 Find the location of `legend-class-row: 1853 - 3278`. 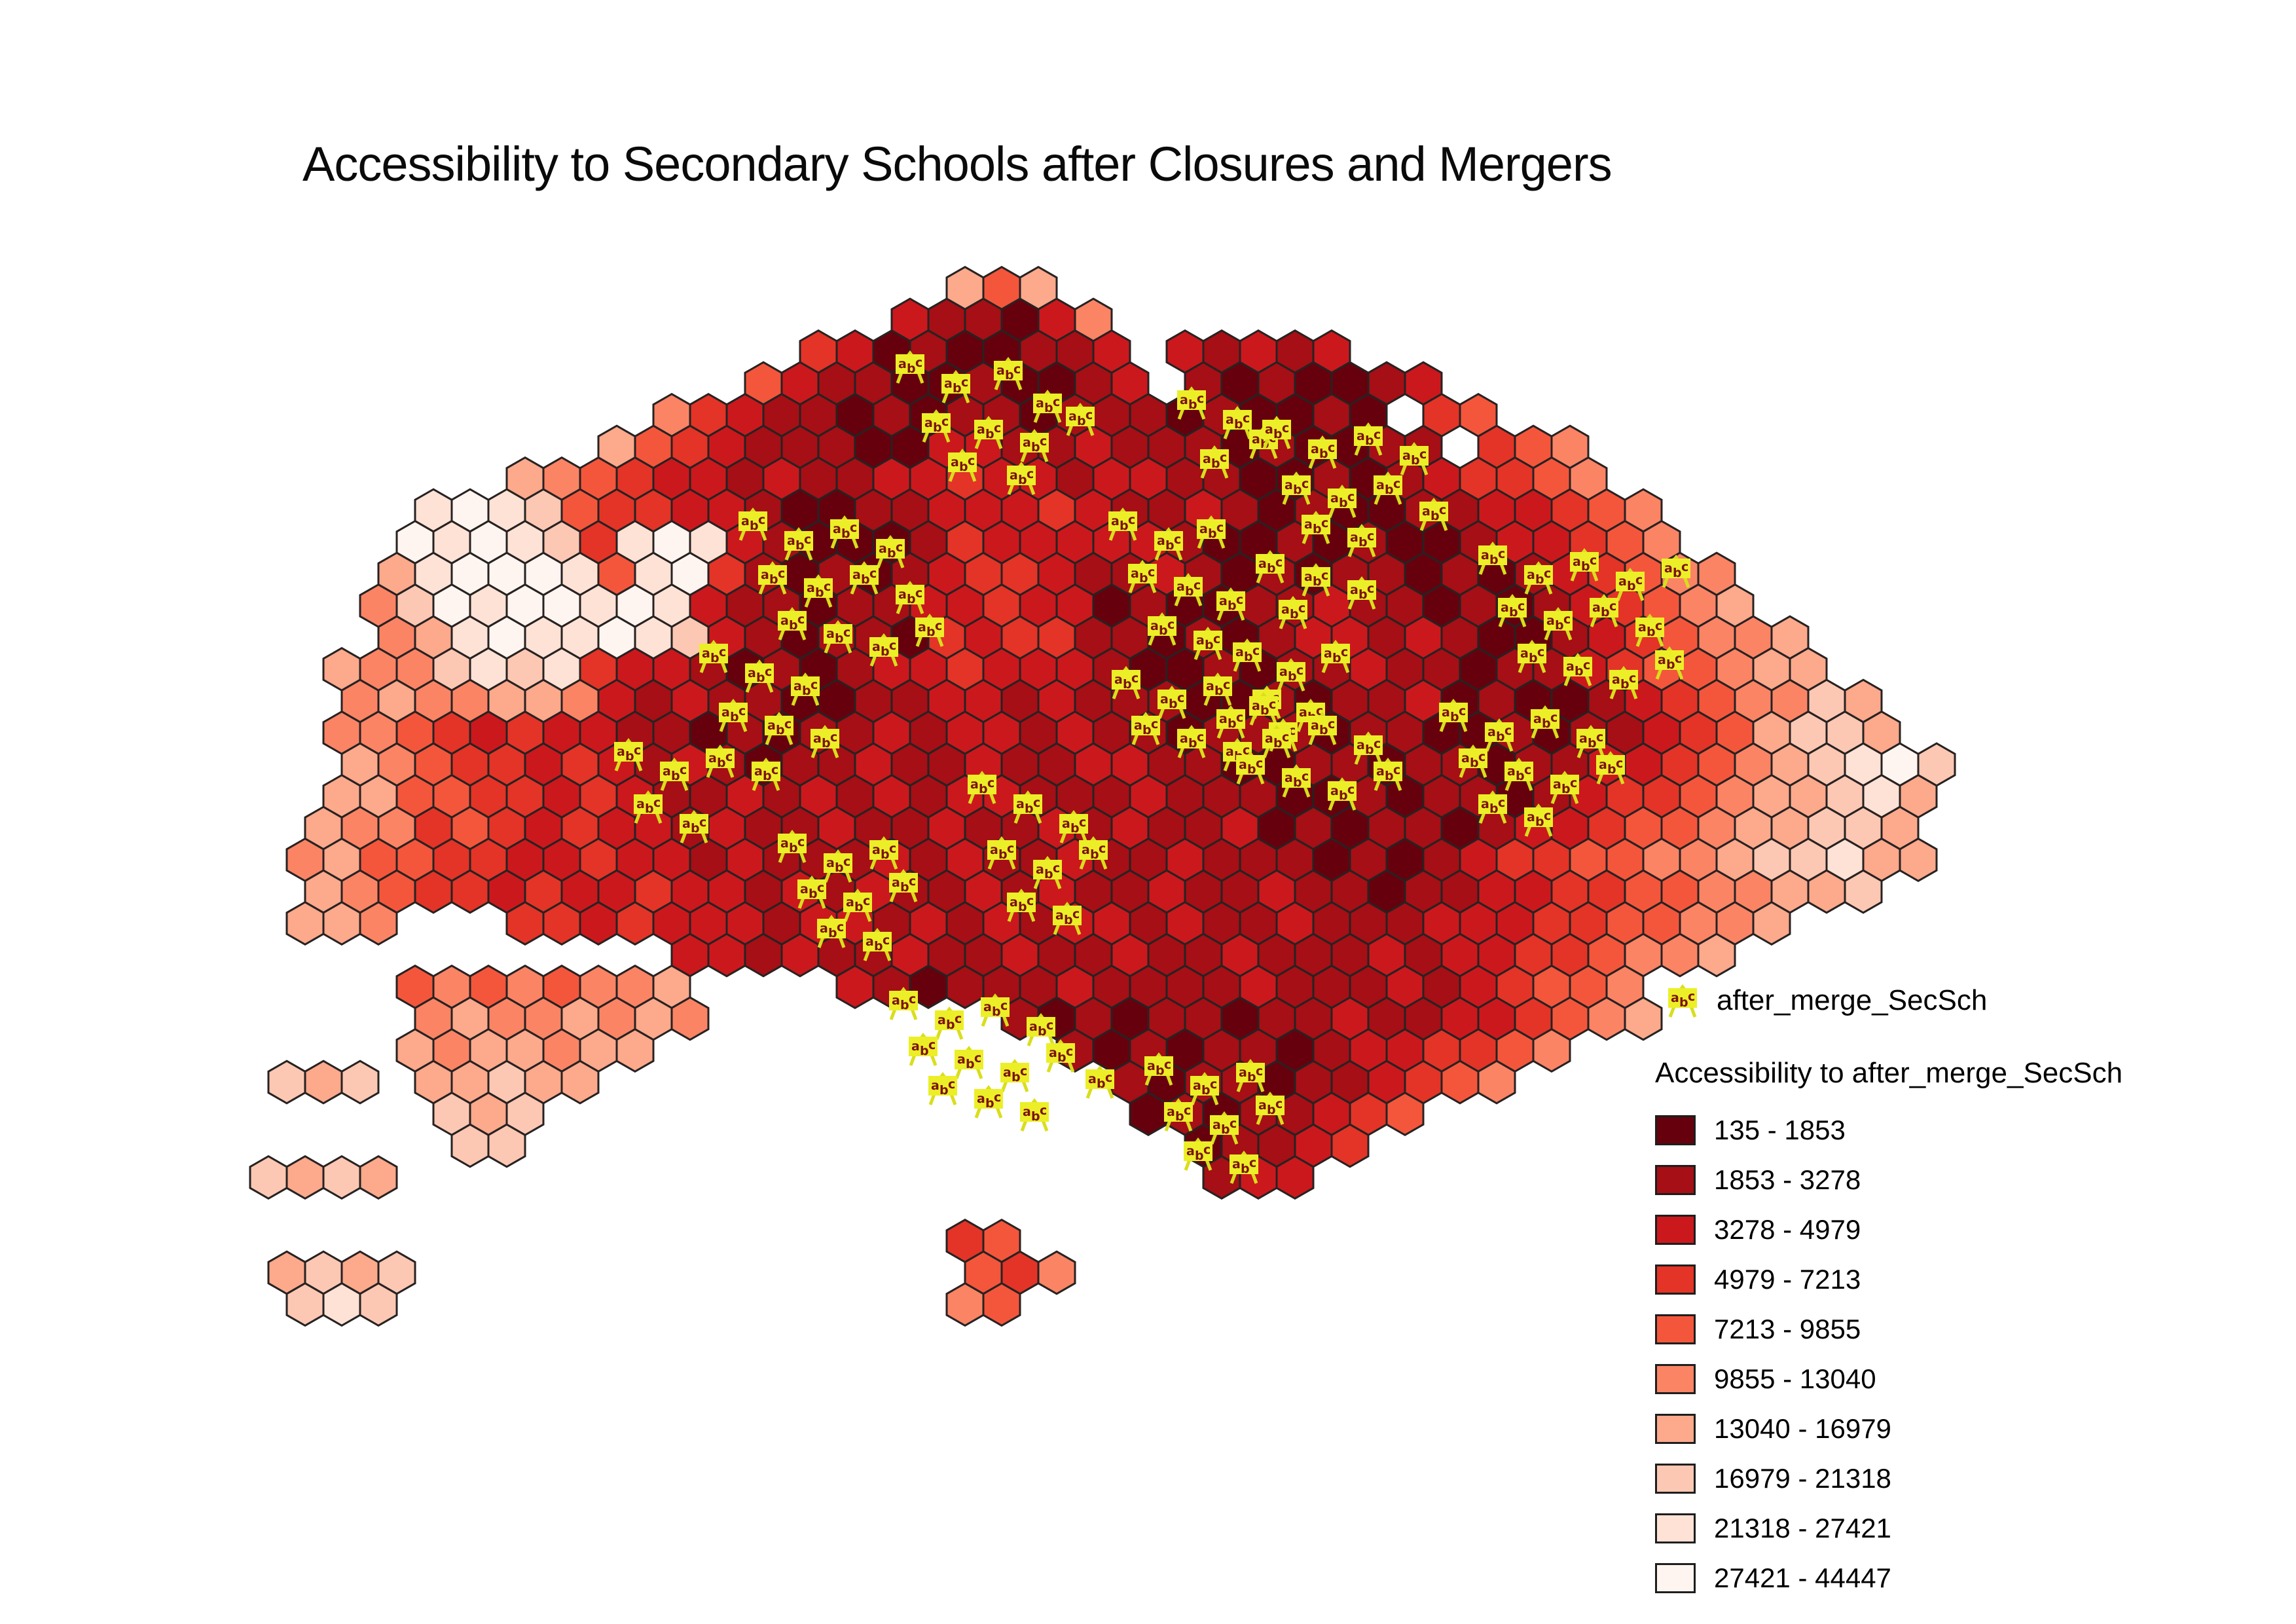

legend-class-row: 1853 - 3278 is located at coordinates (1889, 1180).